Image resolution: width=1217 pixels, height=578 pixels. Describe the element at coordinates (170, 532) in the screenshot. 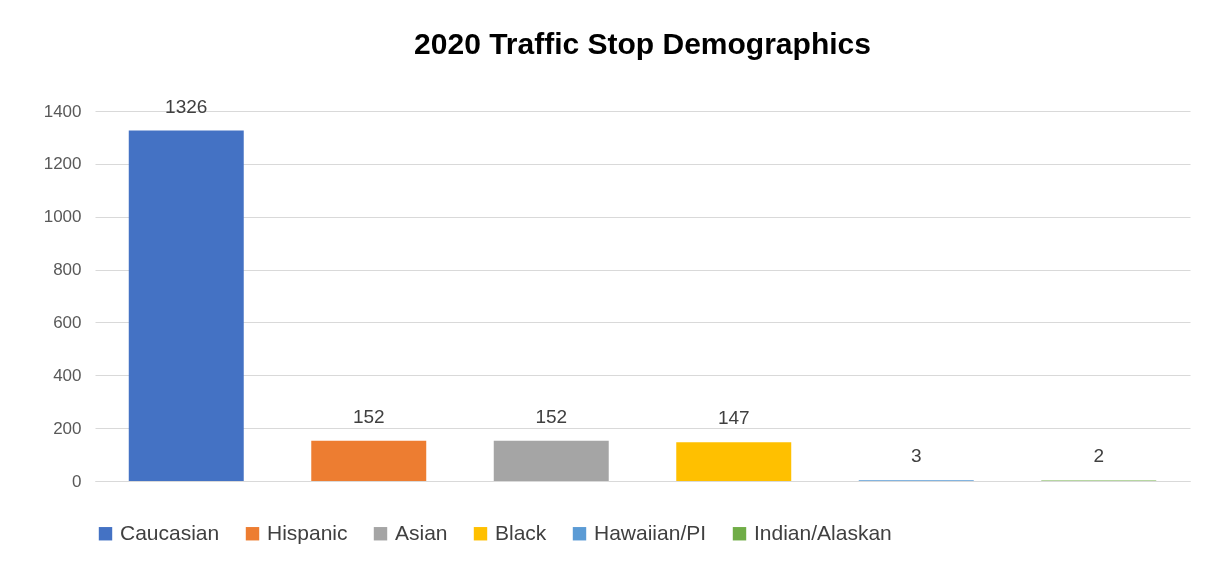

I see `legend-label: Caucasian` at that location.